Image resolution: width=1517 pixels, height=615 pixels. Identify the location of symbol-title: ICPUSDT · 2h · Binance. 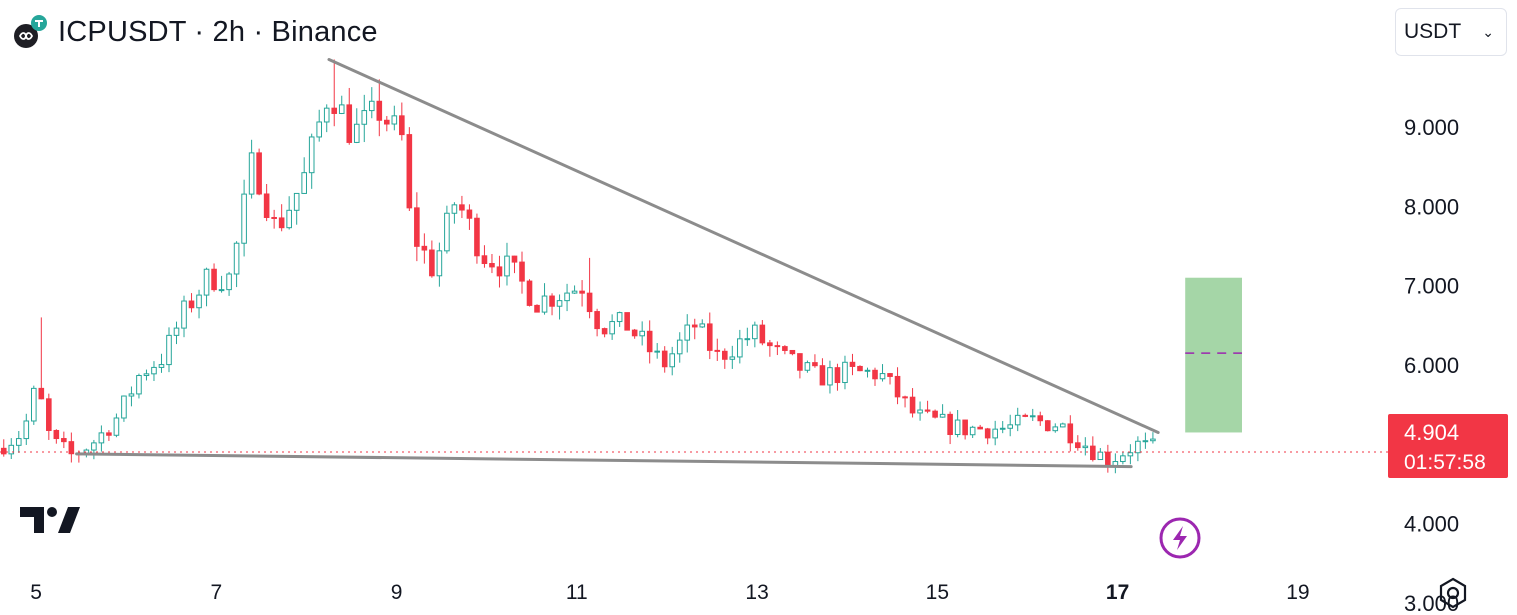
(218, 31).